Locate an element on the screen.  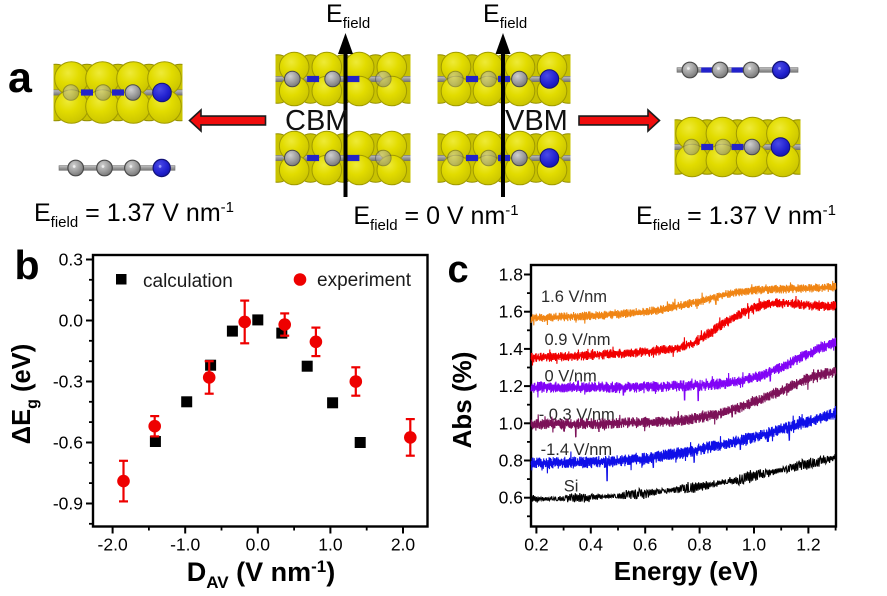
svg-text: -0.3 is located at coordinates (68, 382).